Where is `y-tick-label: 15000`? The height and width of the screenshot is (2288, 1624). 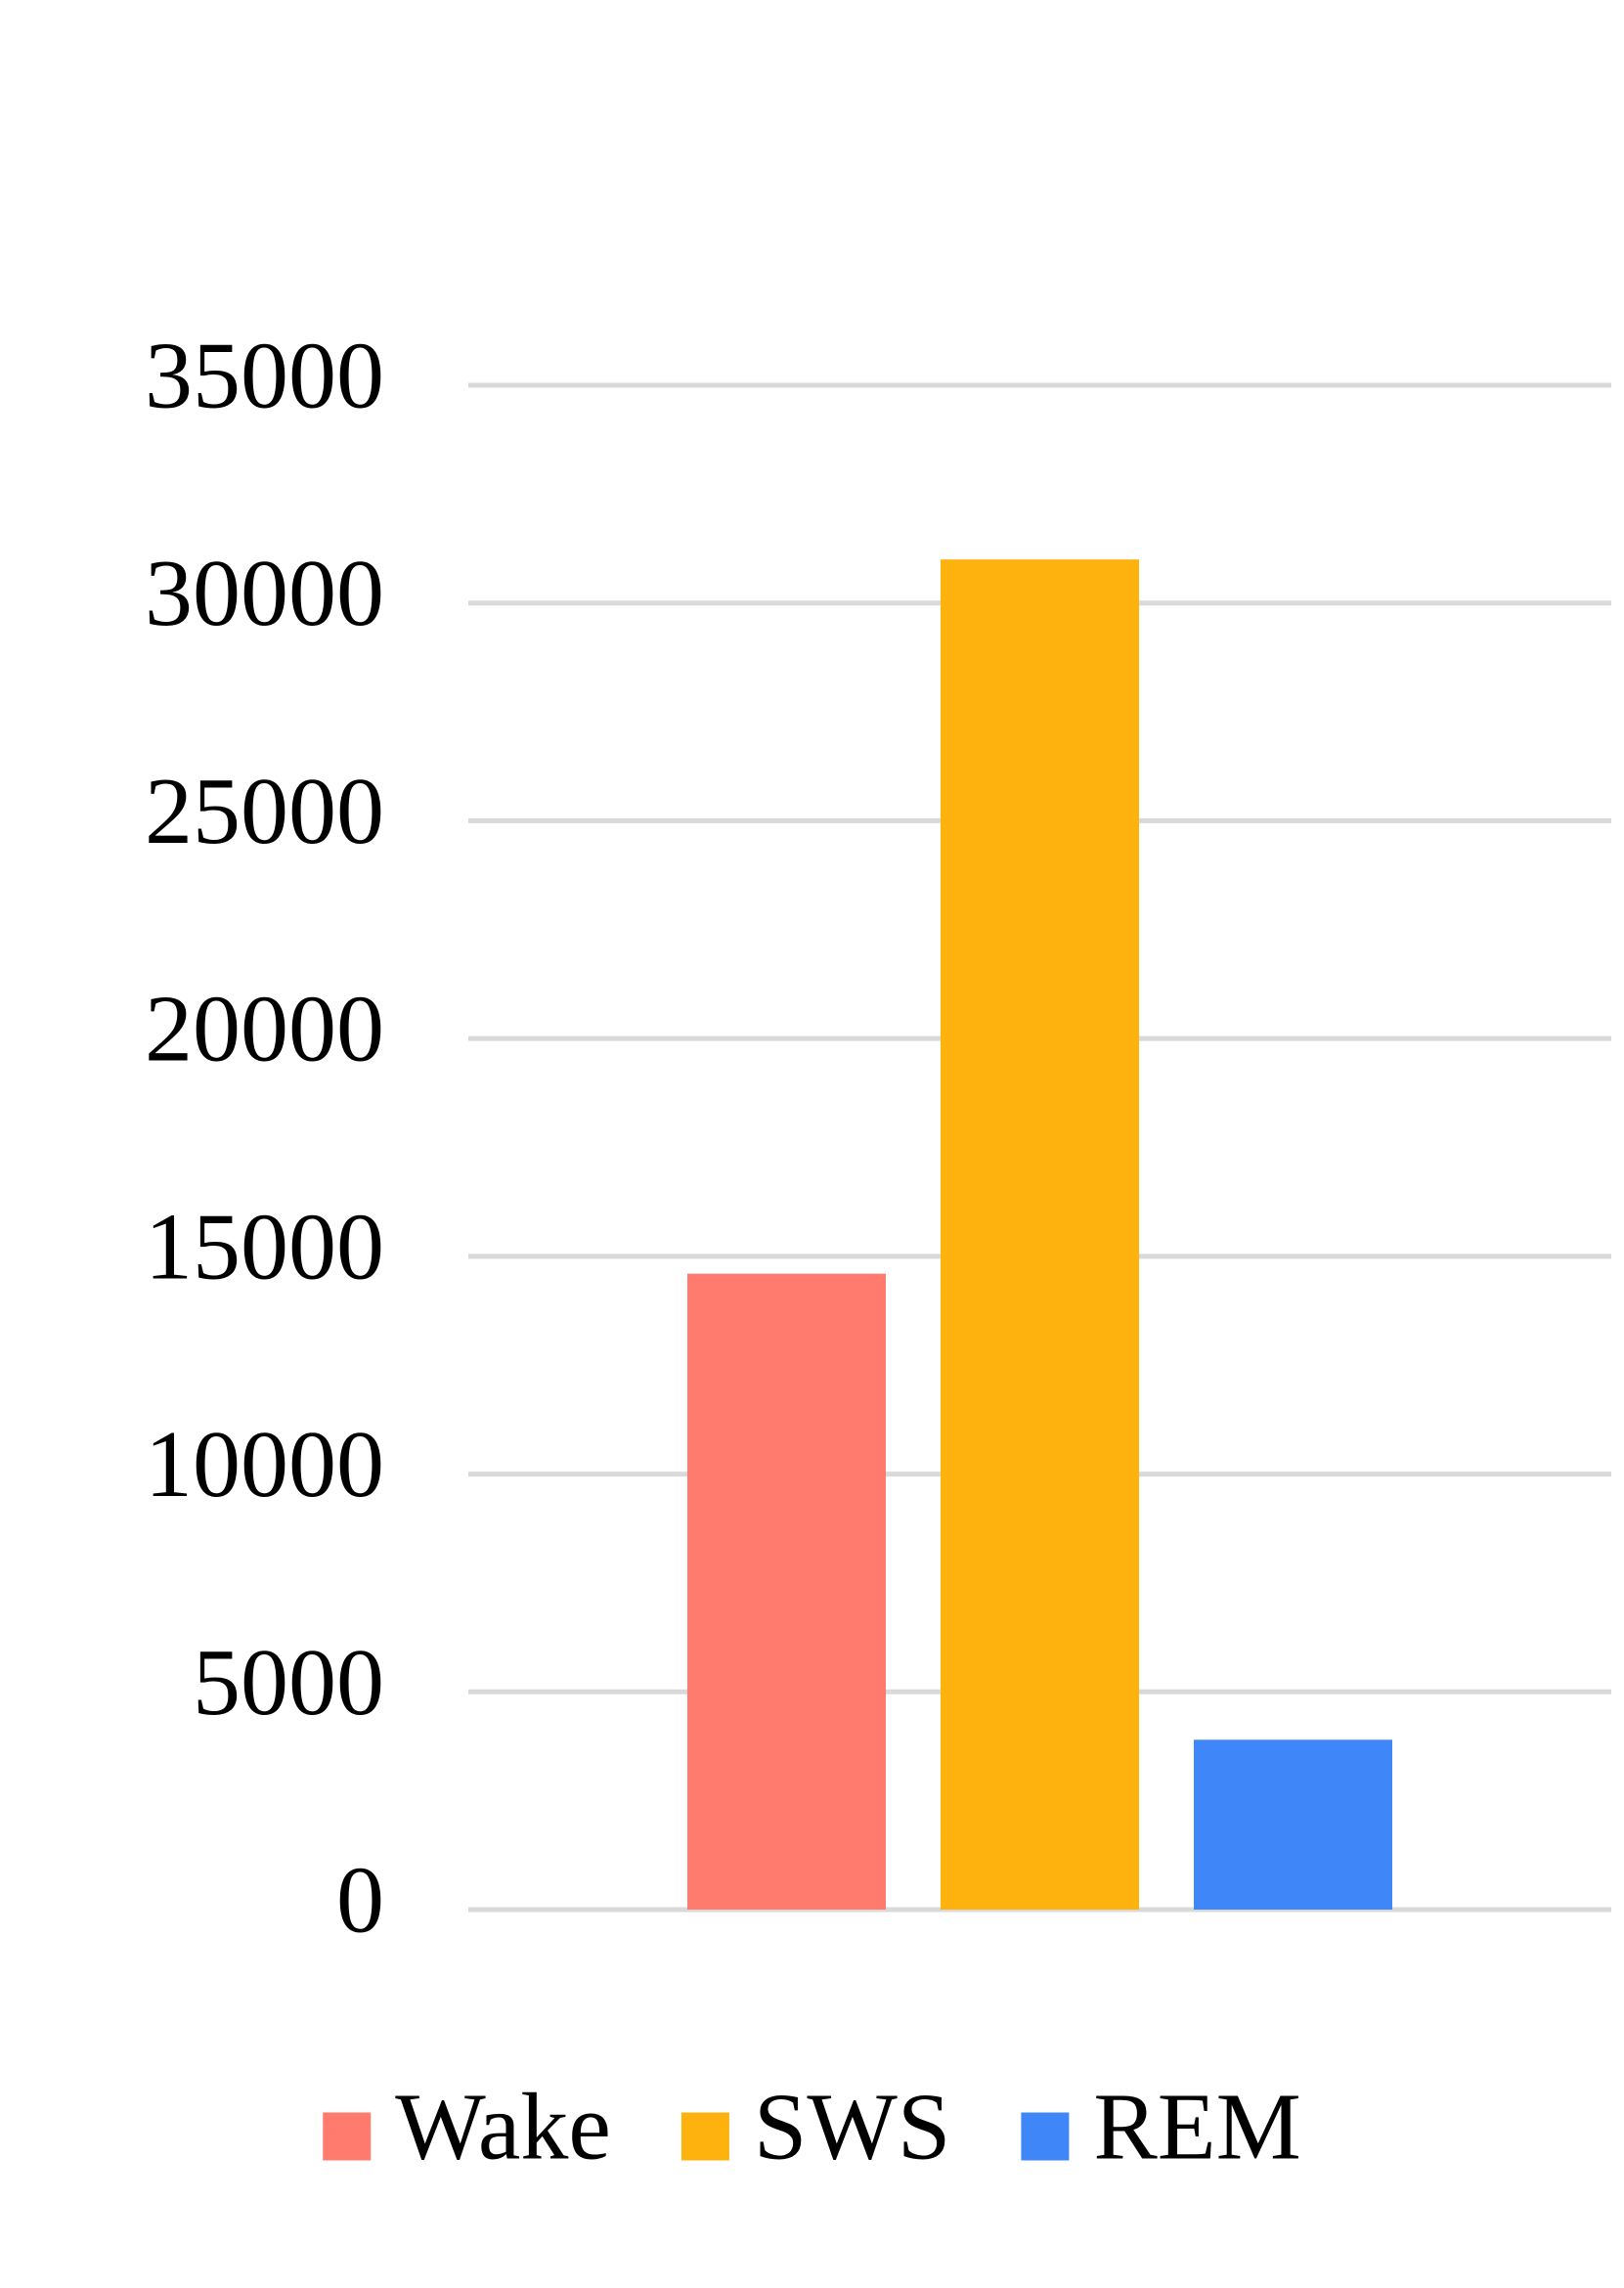
y-tick-label: 15000 is located at coordinates (264, 1246).